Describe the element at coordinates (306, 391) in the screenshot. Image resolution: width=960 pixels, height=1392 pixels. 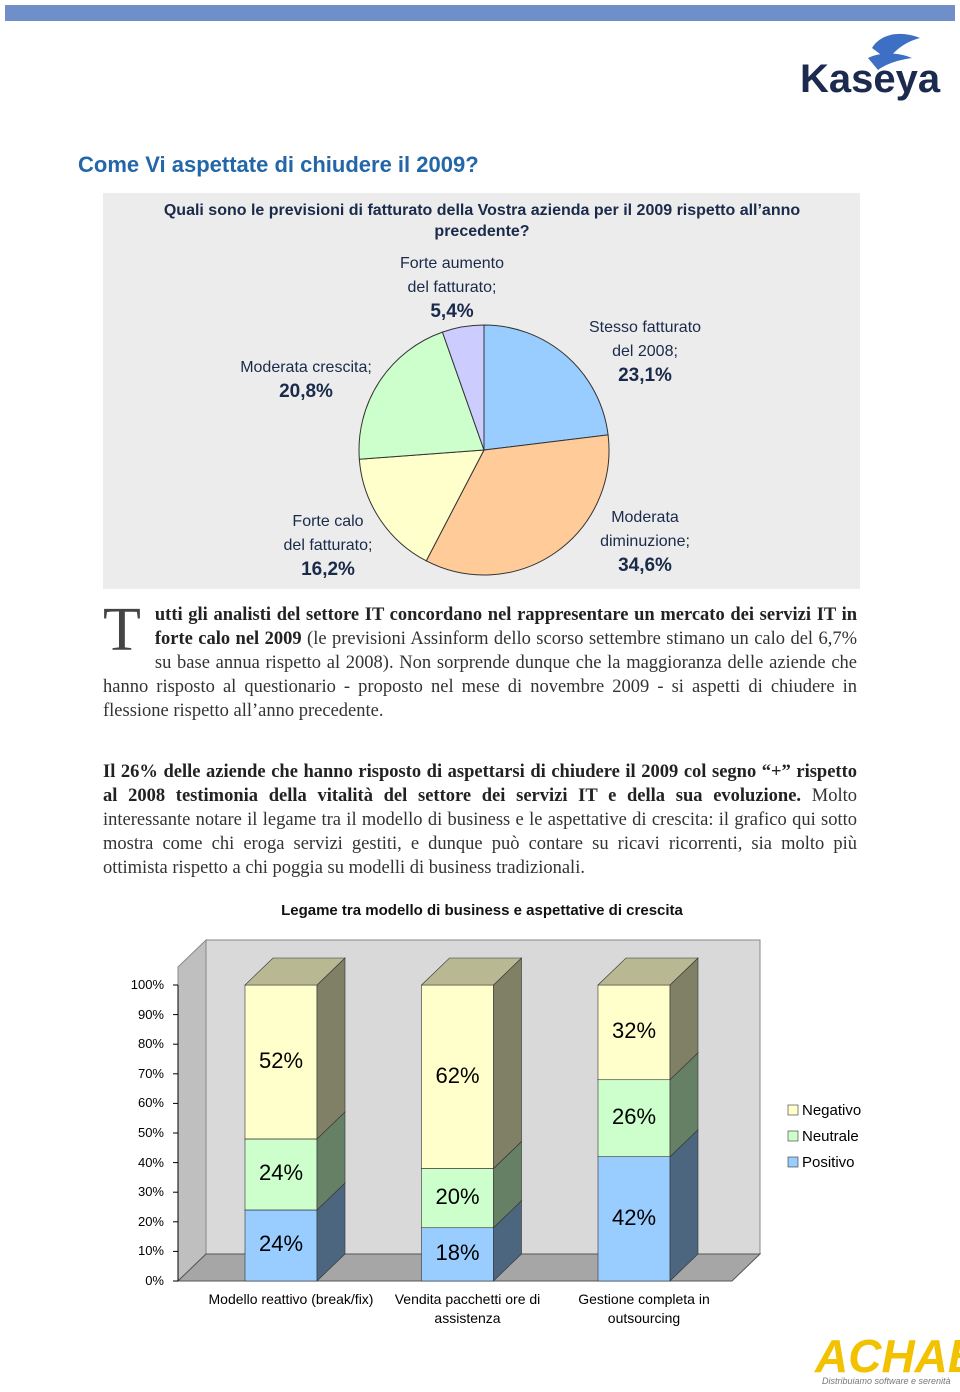
I see `pie-value-label: 20,8%` at that location.